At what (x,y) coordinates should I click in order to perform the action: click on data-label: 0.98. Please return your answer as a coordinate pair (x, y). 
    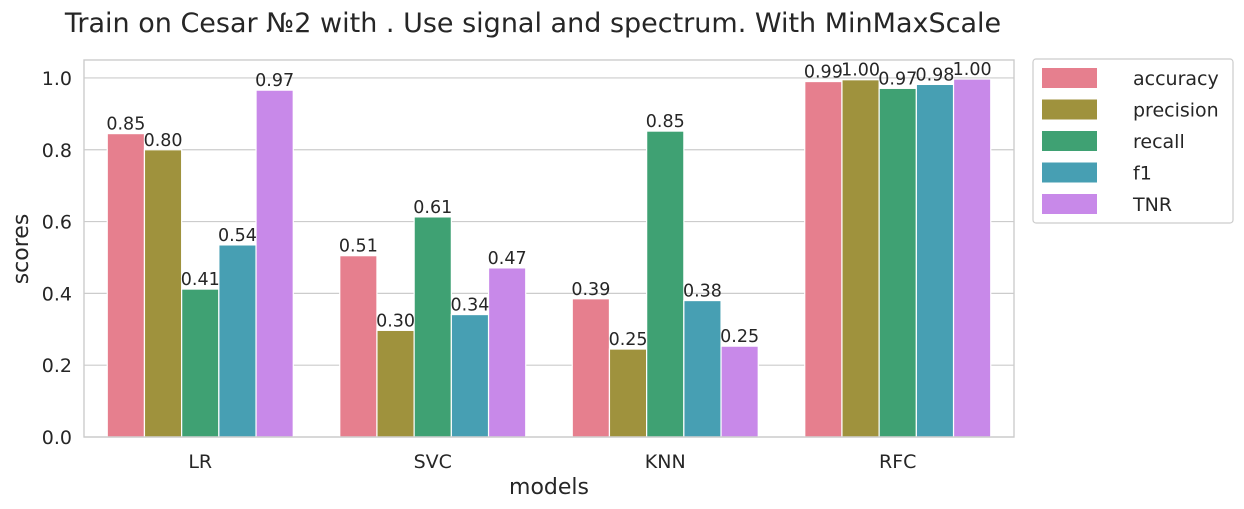
    Looking at the image, I should click on (934, 75).